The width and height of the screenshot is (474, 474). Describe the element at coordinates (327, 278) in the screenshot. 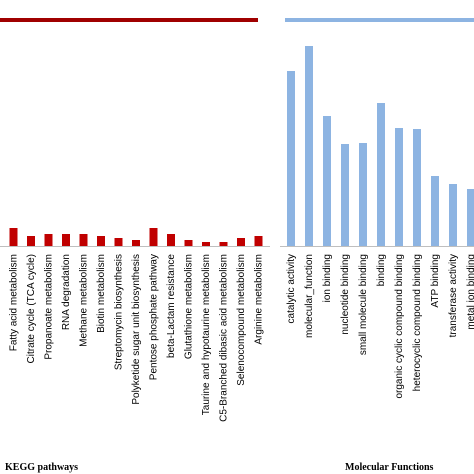

I see `mf-tick-label-2: ion binding` at that location.